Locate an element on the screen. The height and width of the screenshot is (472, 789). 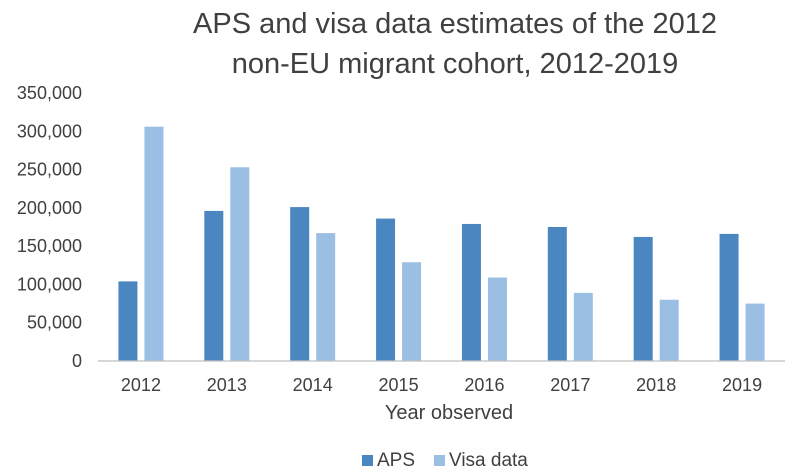
y-tick-label: 50,000 is located at coordinates (54, 323).